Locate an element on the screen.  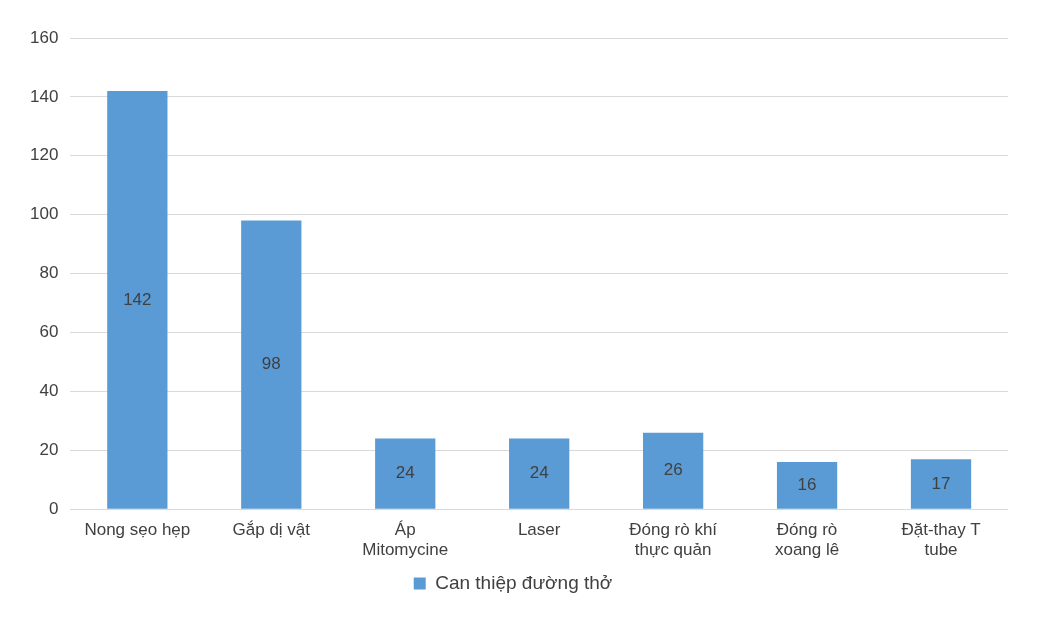
data-label: 142 is located at coordinates (137, 299).